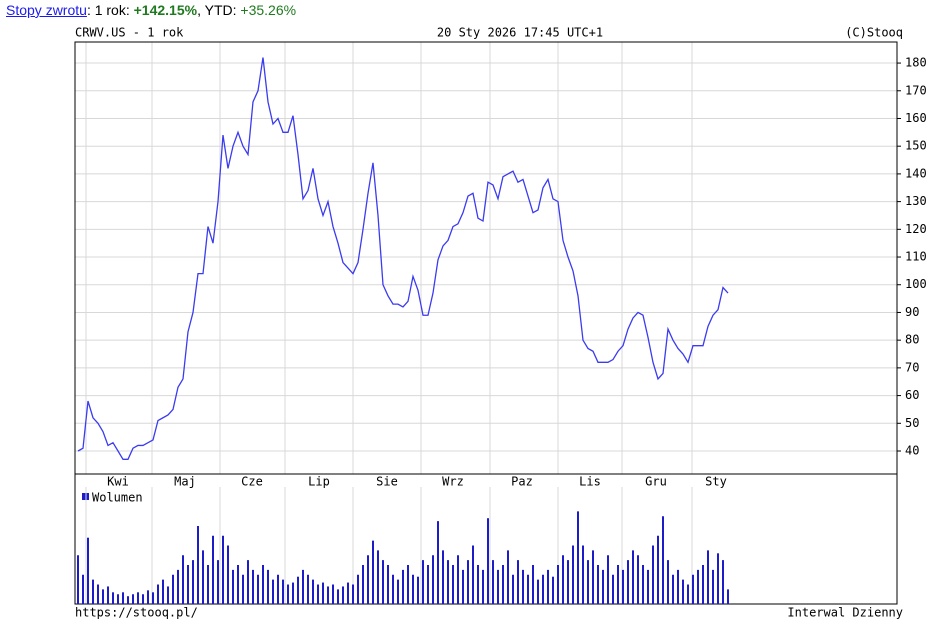 This screenshot has width=945, height=636. Describe the element at coordinates (165, 10) in the screenshot. I see `period-return: +142.15%` at that location.